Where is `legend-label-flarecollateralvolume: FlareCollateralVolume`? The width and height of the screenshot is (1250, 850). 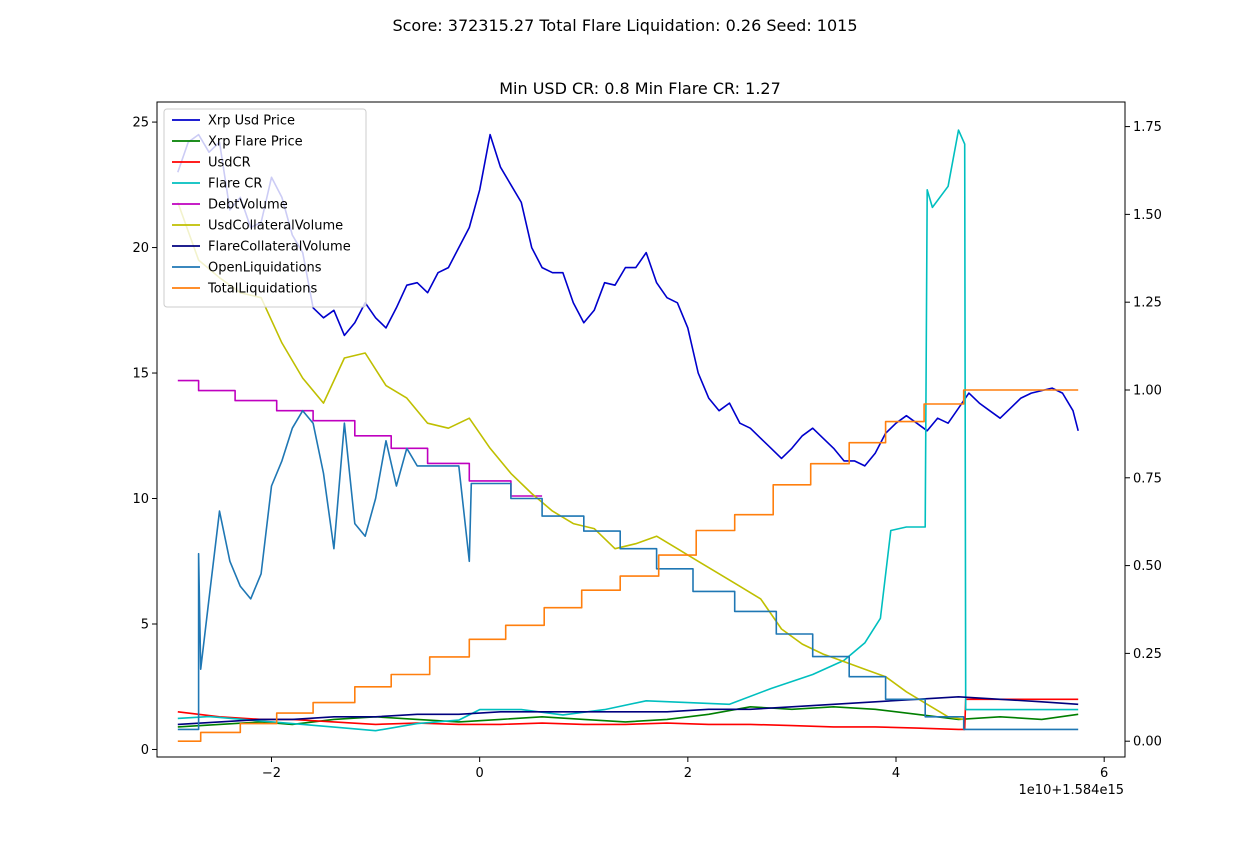
legend-label-flarecollateralvolume: FlareCollateralVolume is located at coordinates (279, 247).